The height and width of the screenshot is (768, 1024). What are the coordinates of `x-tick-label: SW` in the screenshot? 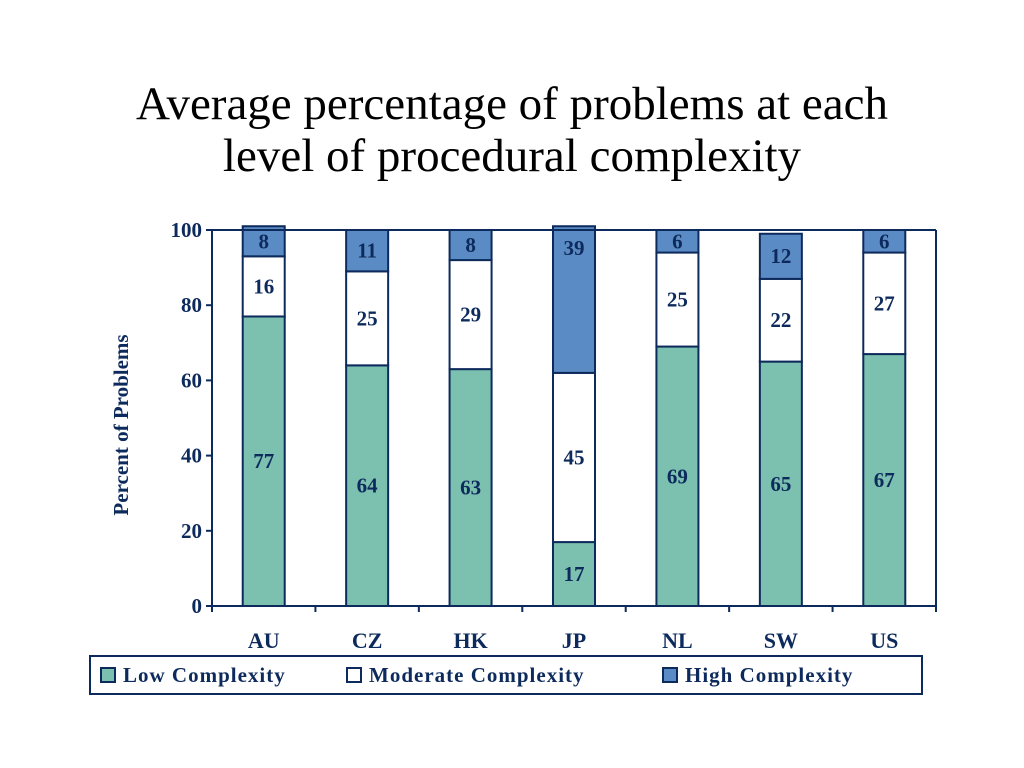 It's located at (781, 640).